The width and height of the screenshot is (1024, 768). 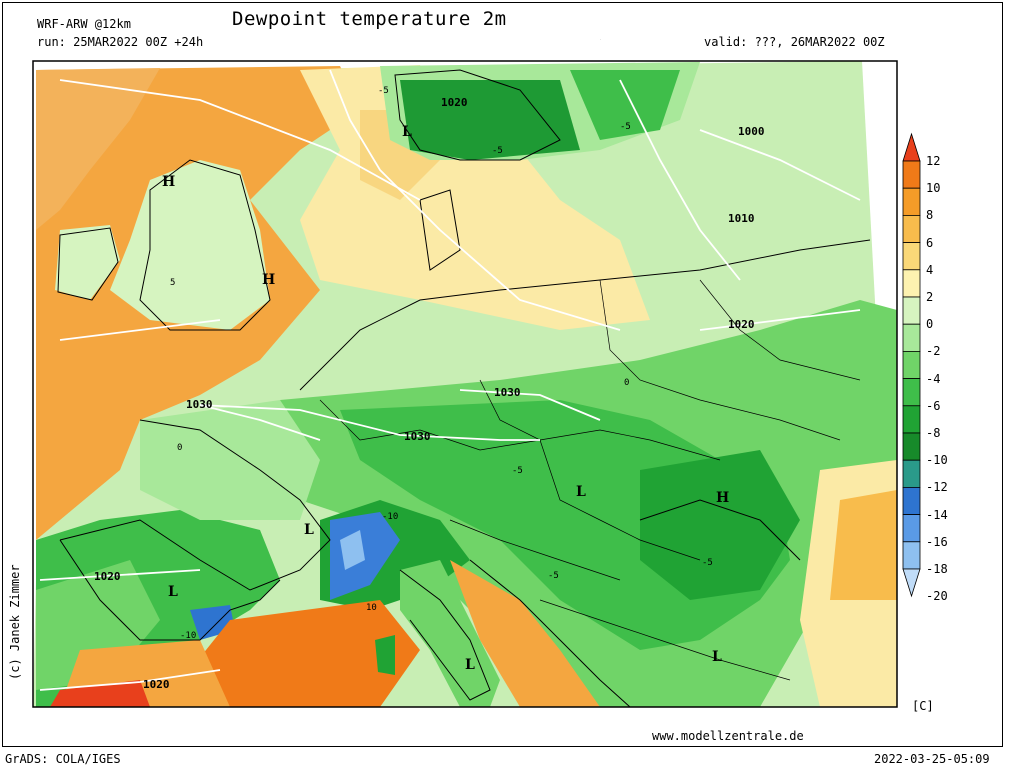 What do you see at coordinates (120, 42) in the screenshot?
I see `run-label: run: 25MAR2022 00Z +24h` at bounding box center [120, 42].